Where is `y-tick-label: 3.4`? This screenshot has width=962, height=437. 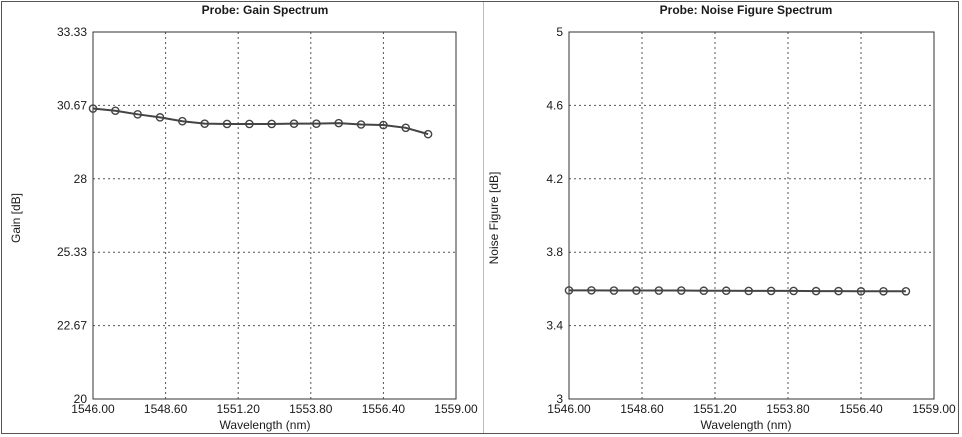 y-tick-label: 3.4 is located at coordinates (554, 326).